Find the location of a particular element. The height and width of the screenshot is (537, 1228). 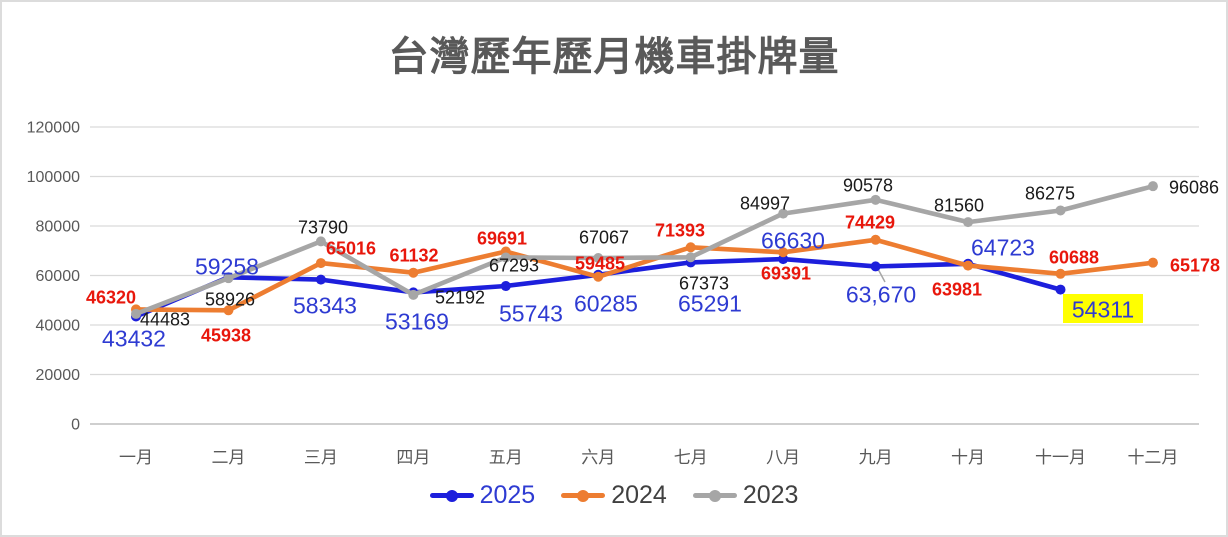

y-axis-tick-label: 60000 is located at coordinates (58, 276).